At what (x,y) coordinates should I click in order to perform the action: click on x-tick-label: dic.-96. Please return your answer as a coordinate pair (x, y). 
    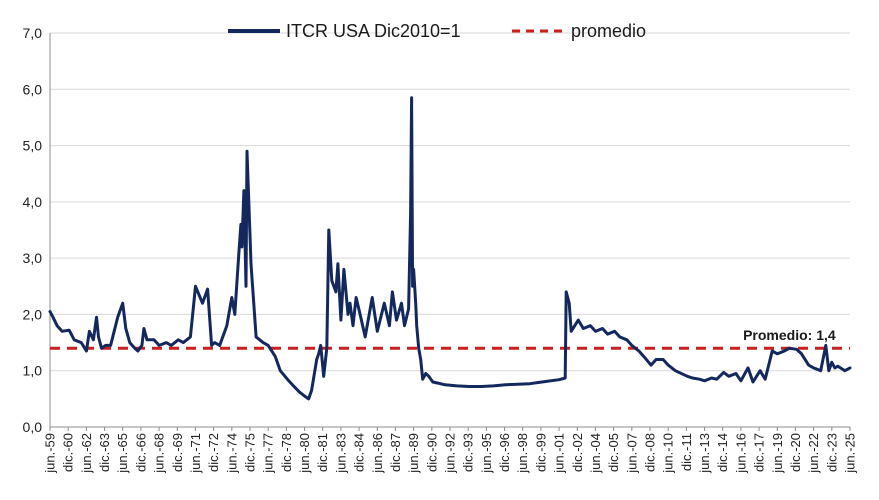
    Looking at the image, I should click on (504, 452).